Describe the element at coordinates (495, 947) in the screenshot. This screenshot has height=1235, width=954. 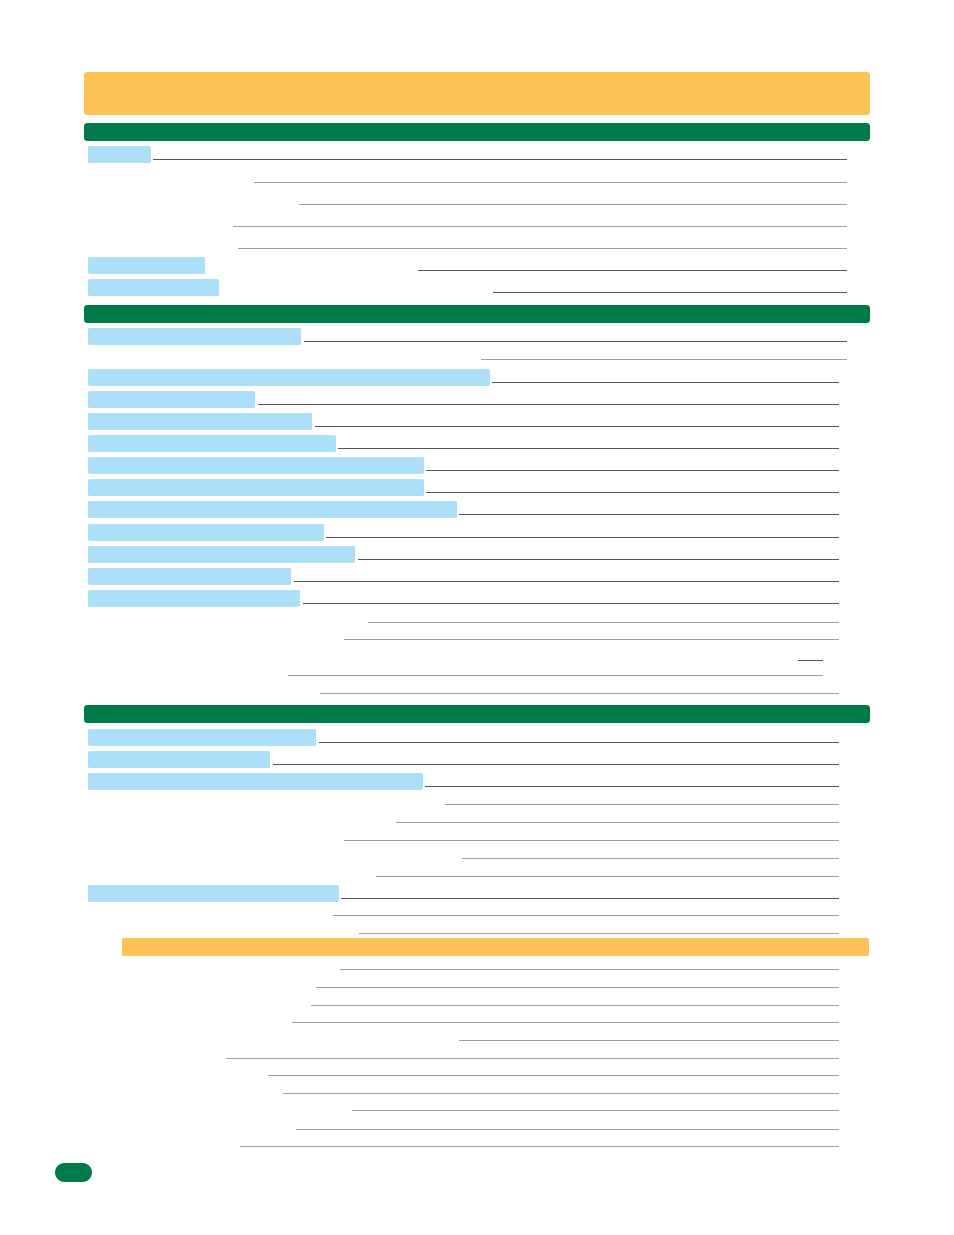
I see `subsection-heading` at that location.